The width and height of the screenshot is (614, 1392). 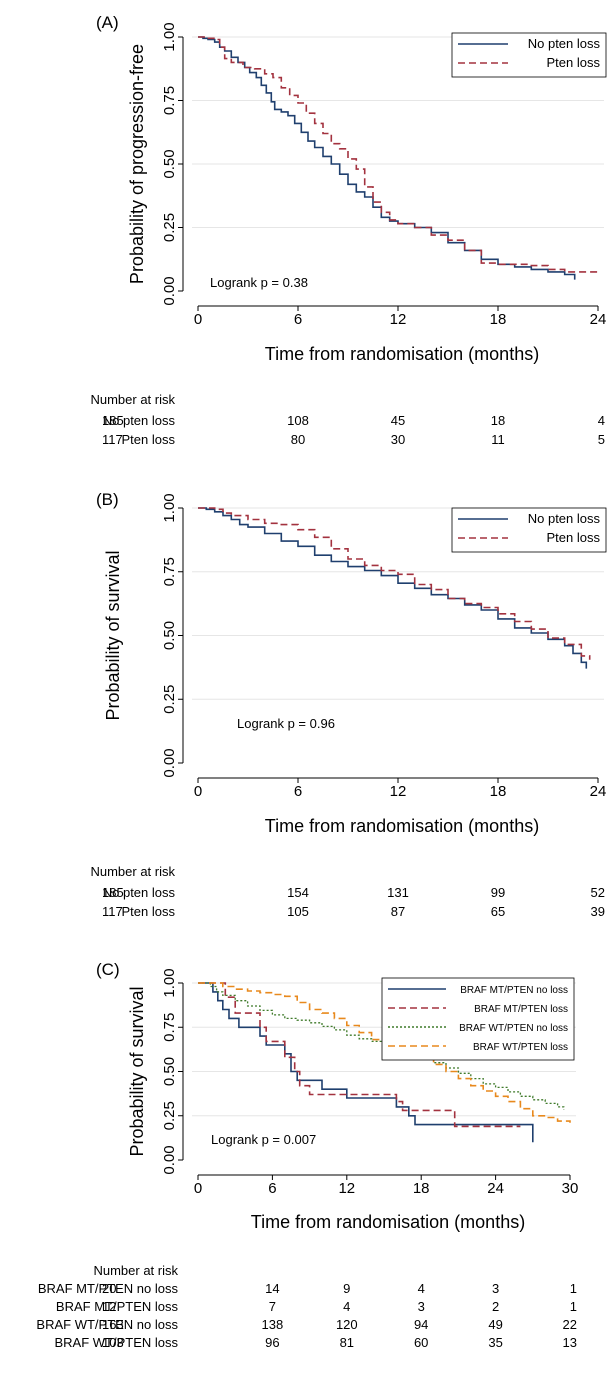 I want to click on risk-value: 87, so click(x=398, y=911).